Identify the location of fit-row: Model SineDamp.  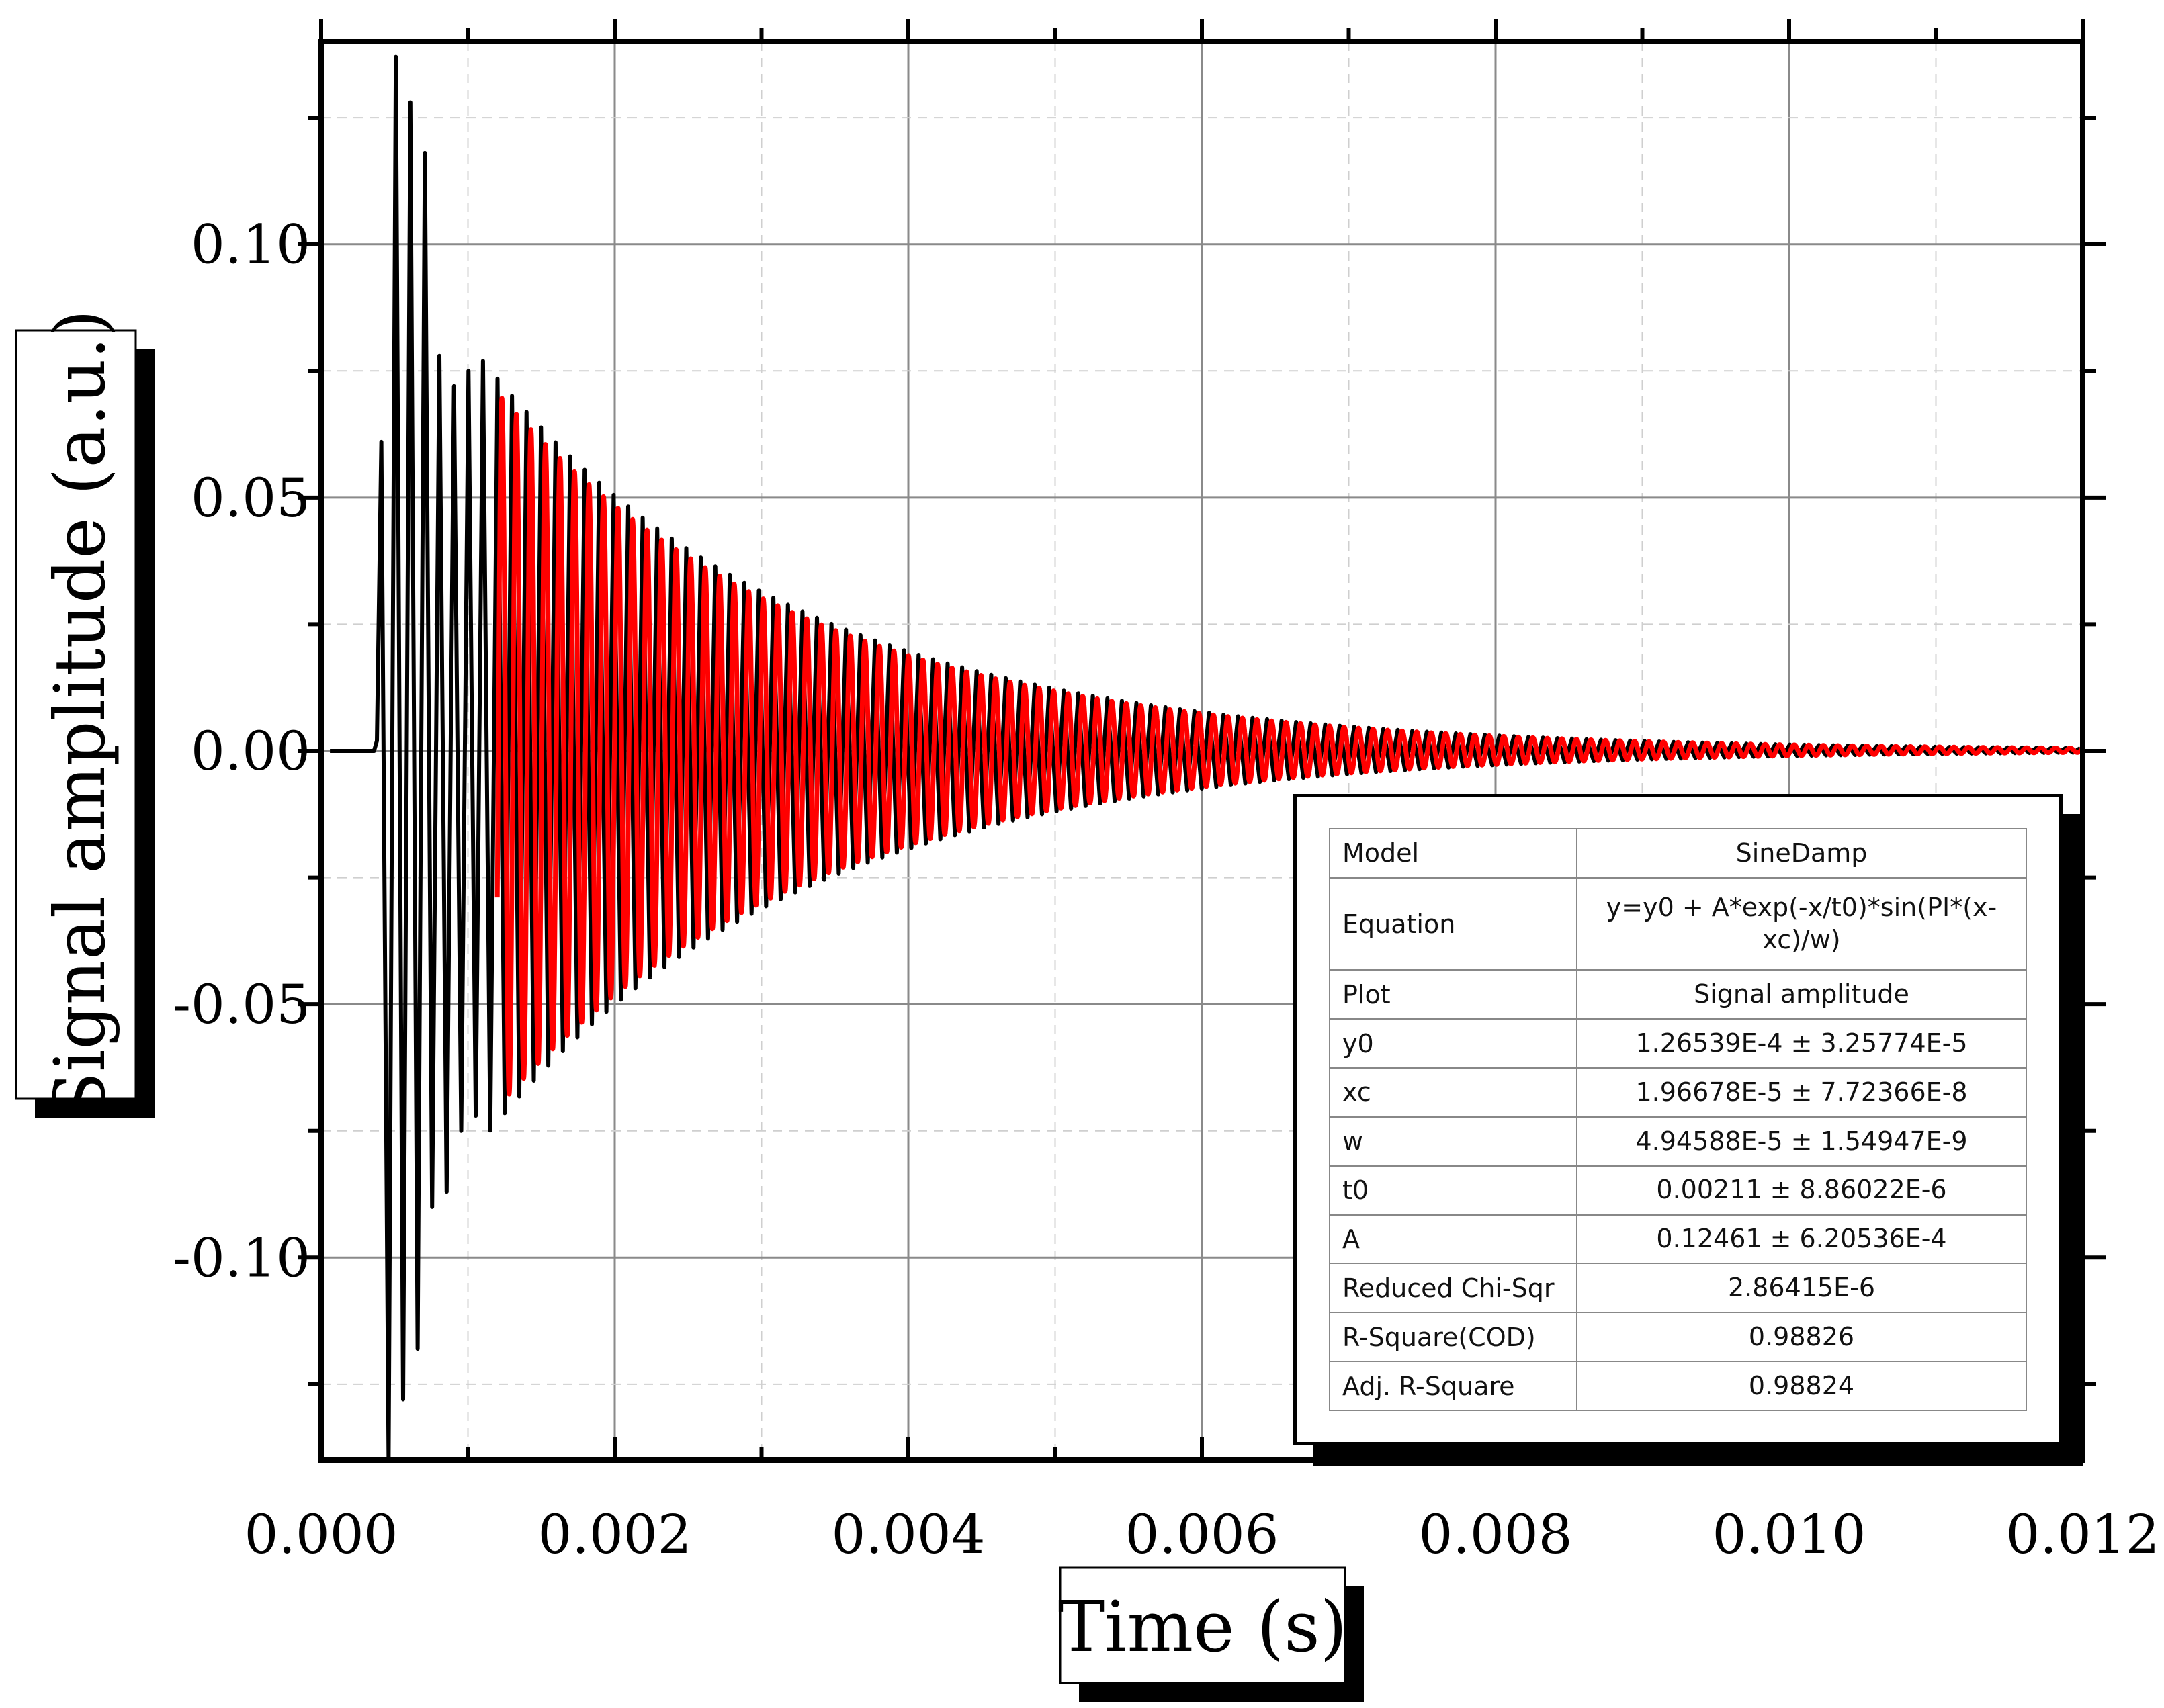
(1678, 853).